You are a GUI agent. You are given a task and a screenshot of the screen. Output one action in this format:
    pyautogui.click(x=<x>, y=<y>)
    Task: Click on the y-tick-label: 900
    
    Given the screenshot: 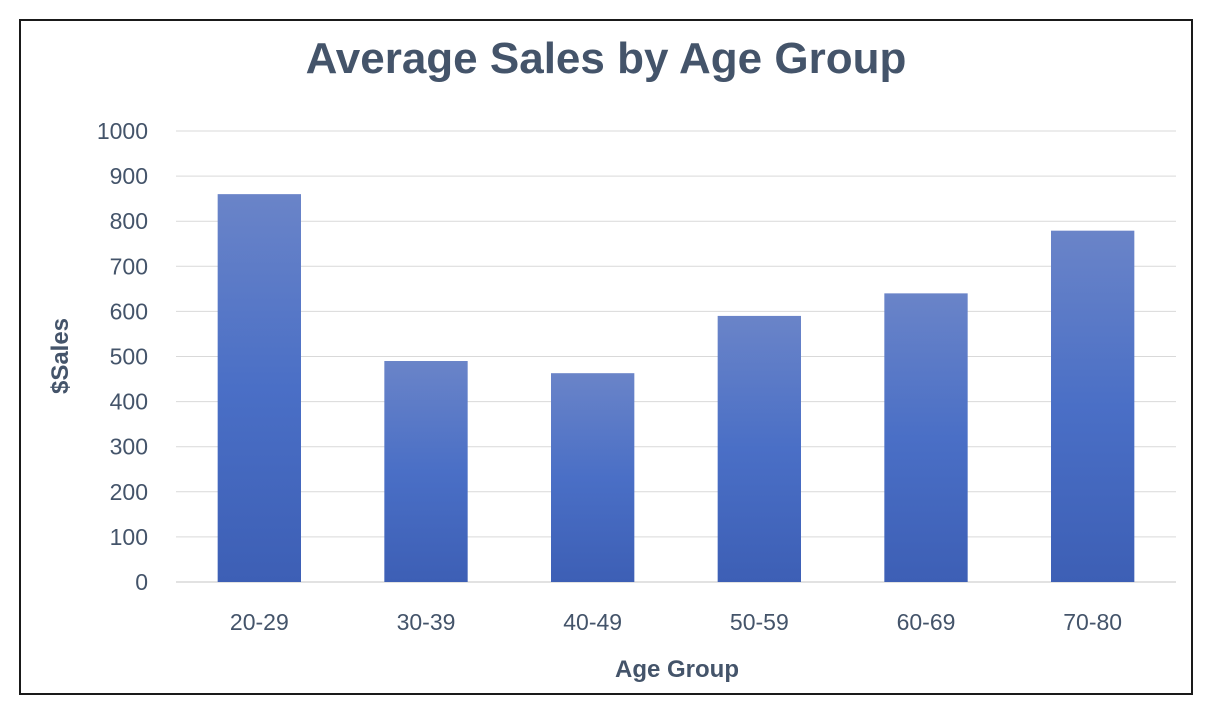 What is the action you would take?
    pyautogui.click(x=129, y=176)
    